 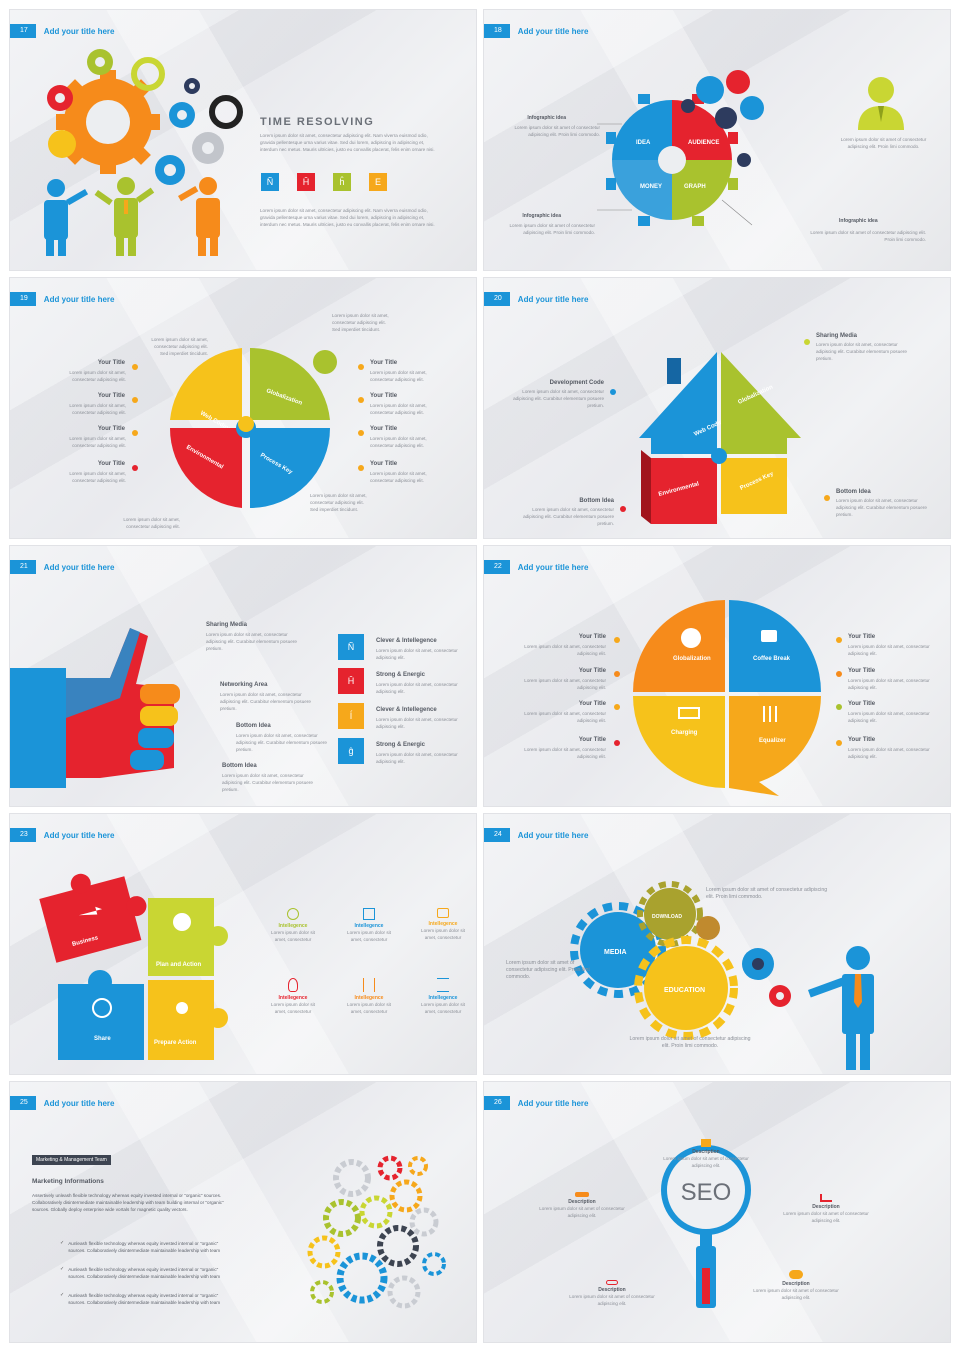 What do you see at coordinates (497, 299) in the screenshot?
I see `slide-number: 20` at bounding box center [497, 299].